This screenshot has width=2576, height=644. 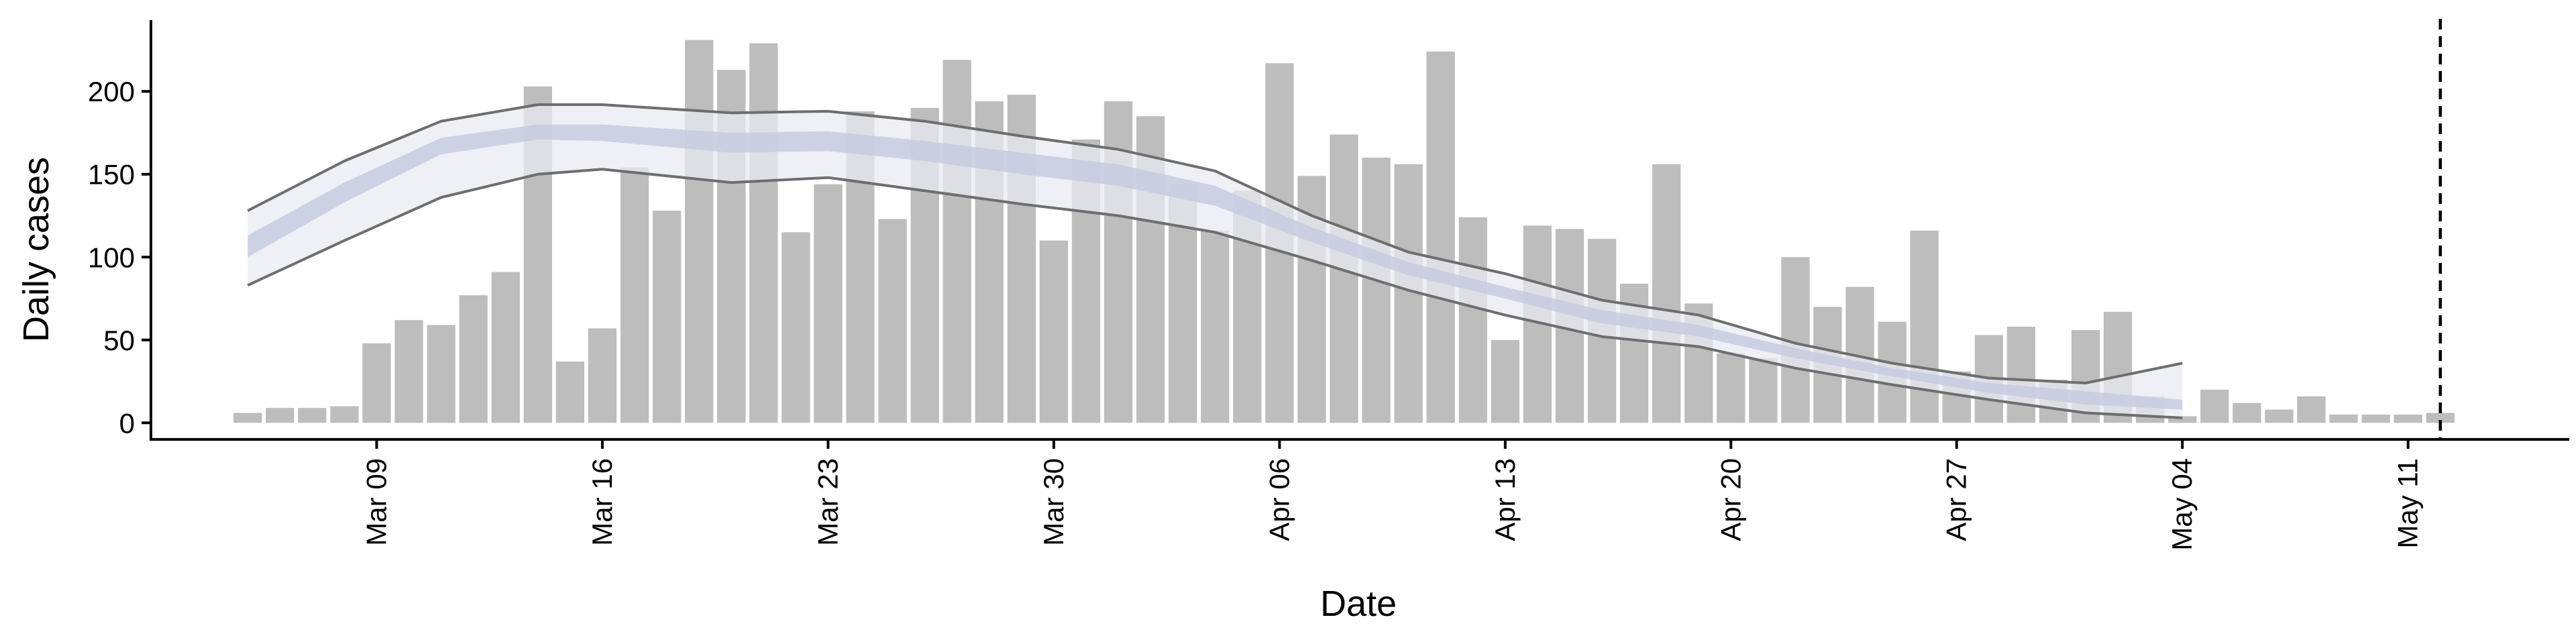 What do you see at coordinates (376, 502) in the screenshot?
I see `x-tick-label: Mar 09` at bounding box center [376, 502].